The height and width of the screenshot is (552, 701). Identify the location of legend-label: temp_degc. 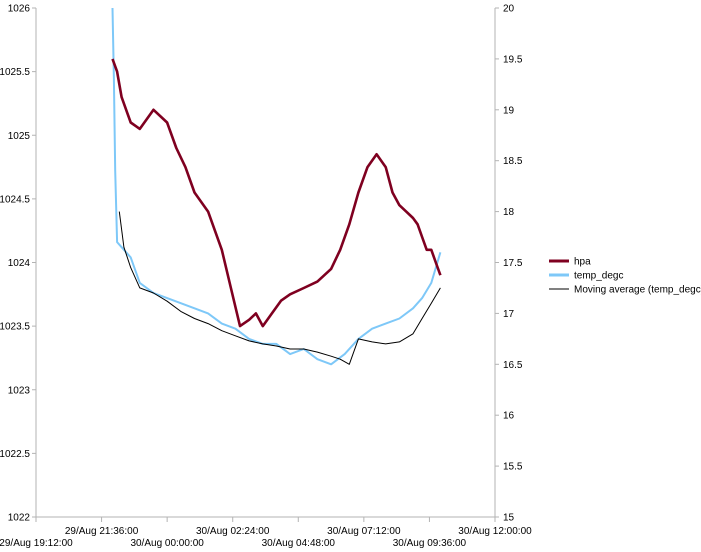
(598, 276).